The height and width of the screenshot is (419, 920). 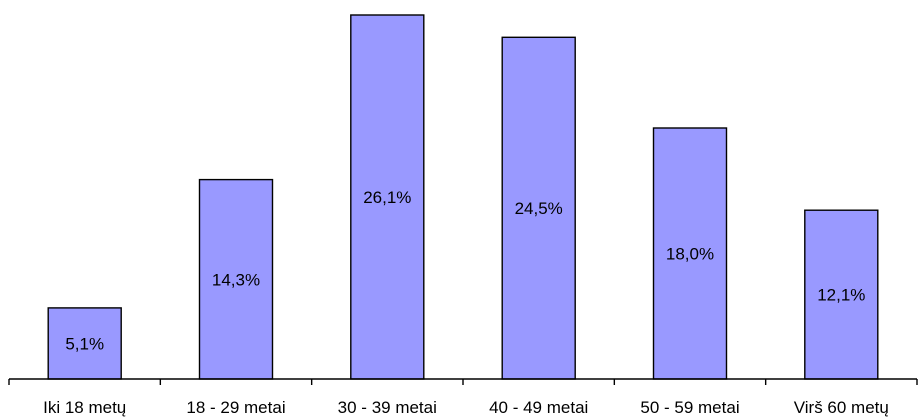 I want to click on data-label-6: 12,1%, so click(x=841, y=295).